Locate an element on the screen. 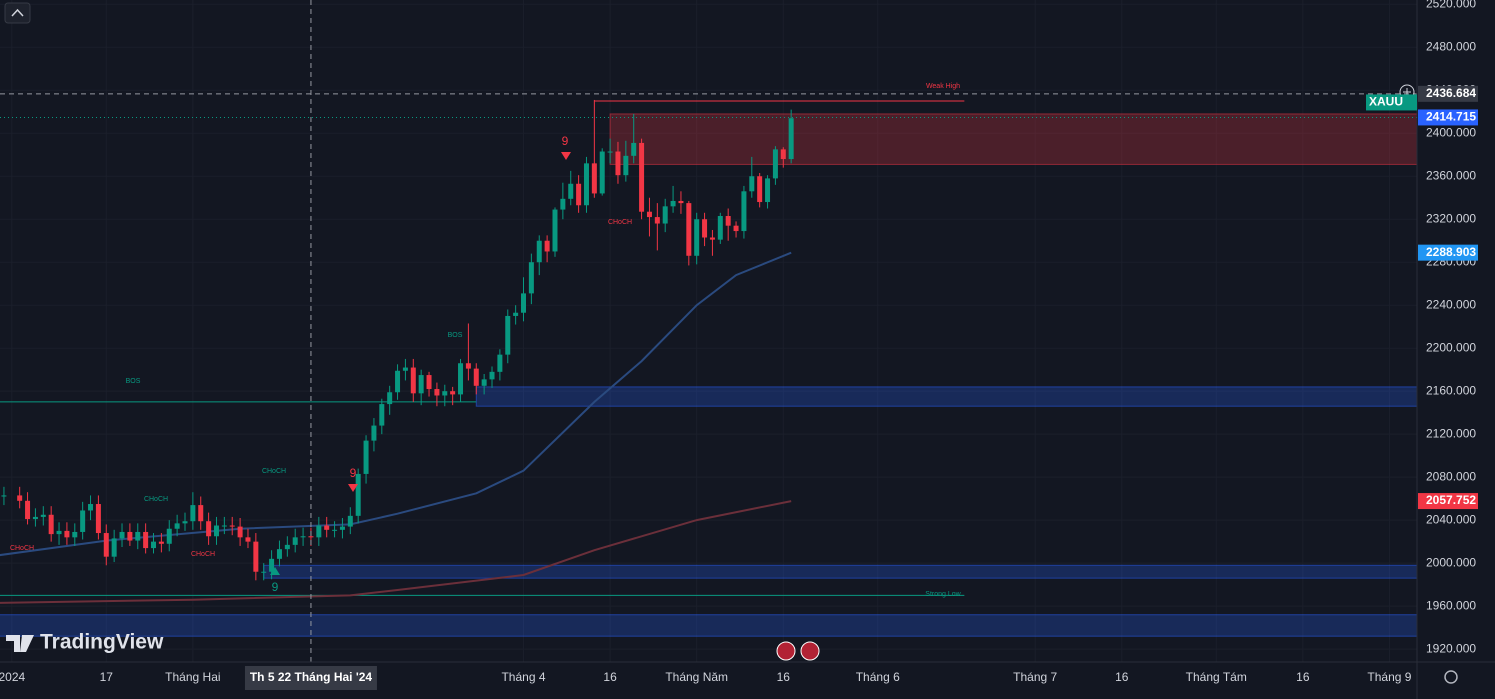 The image size is (1495, 699). annotation: Weak High is located at coordinates (943, 86).